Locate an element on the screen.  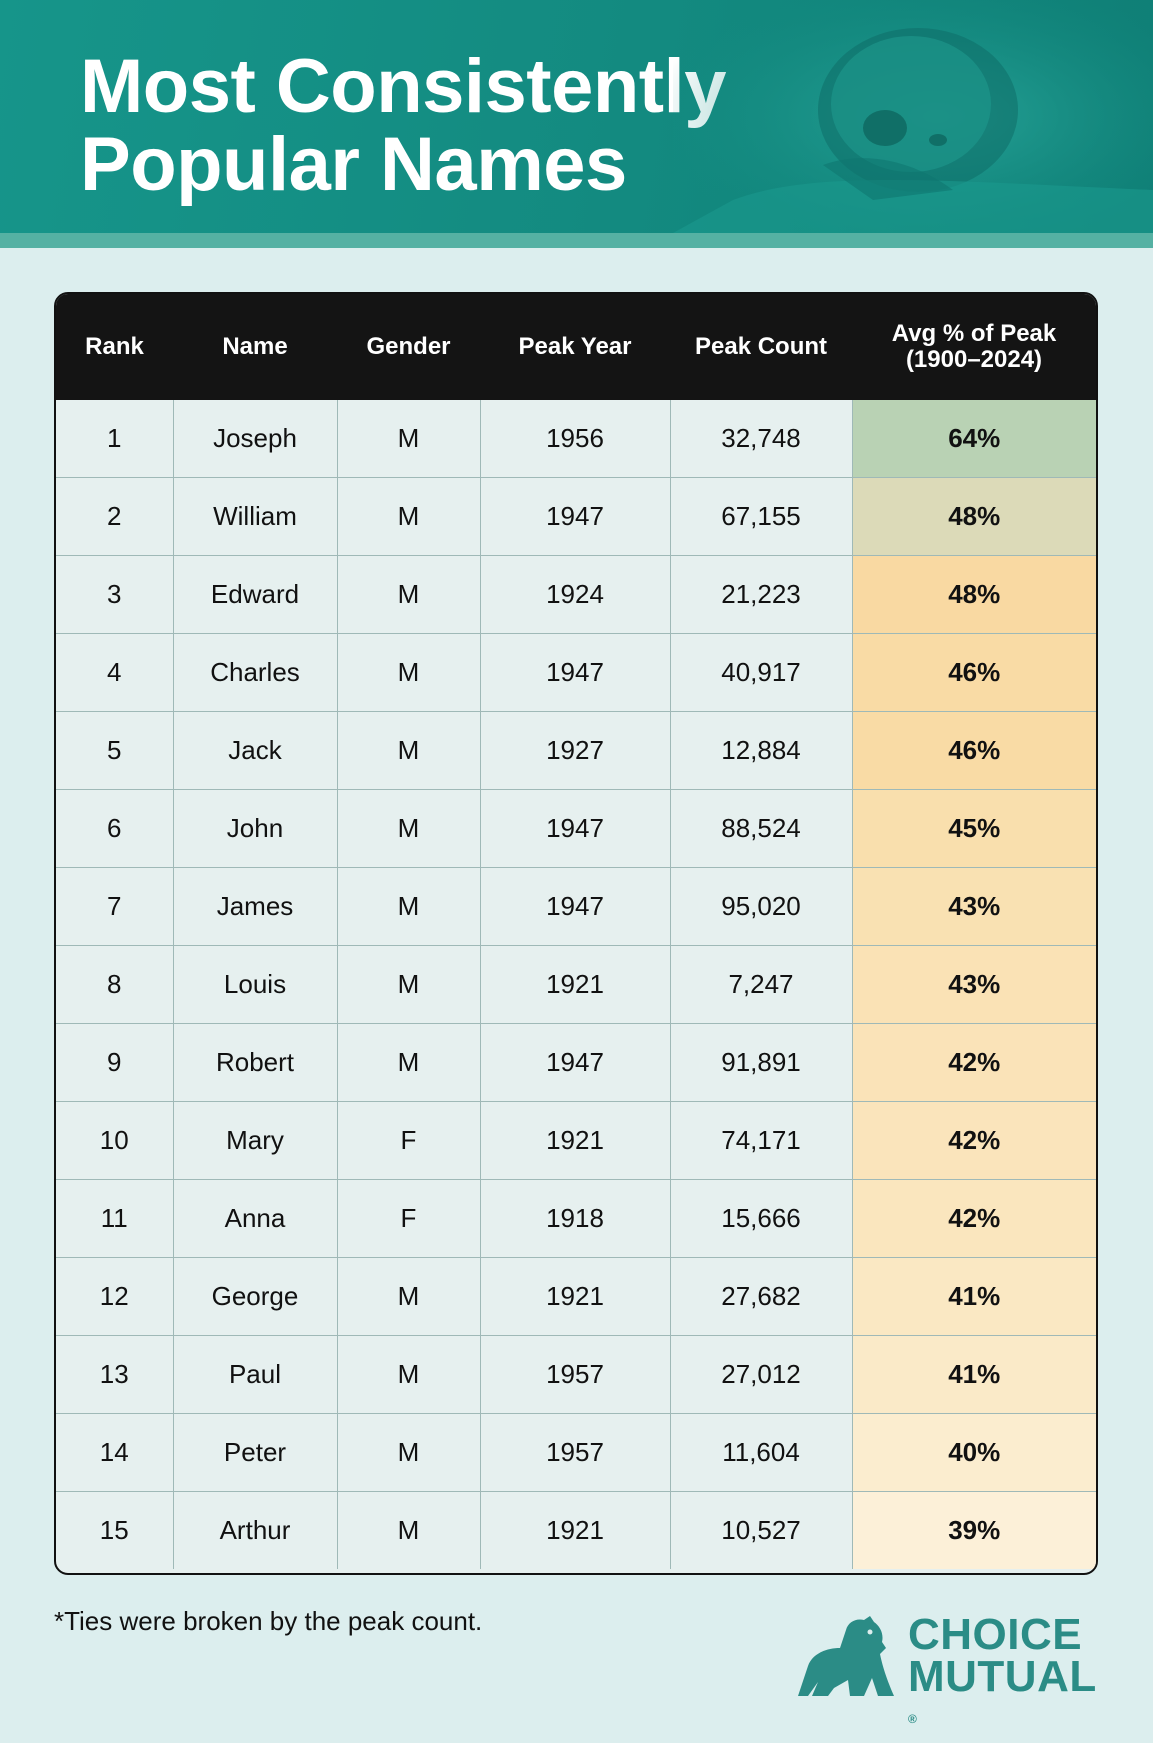
name-cell: Joseph is located at coordinates (255, 439).